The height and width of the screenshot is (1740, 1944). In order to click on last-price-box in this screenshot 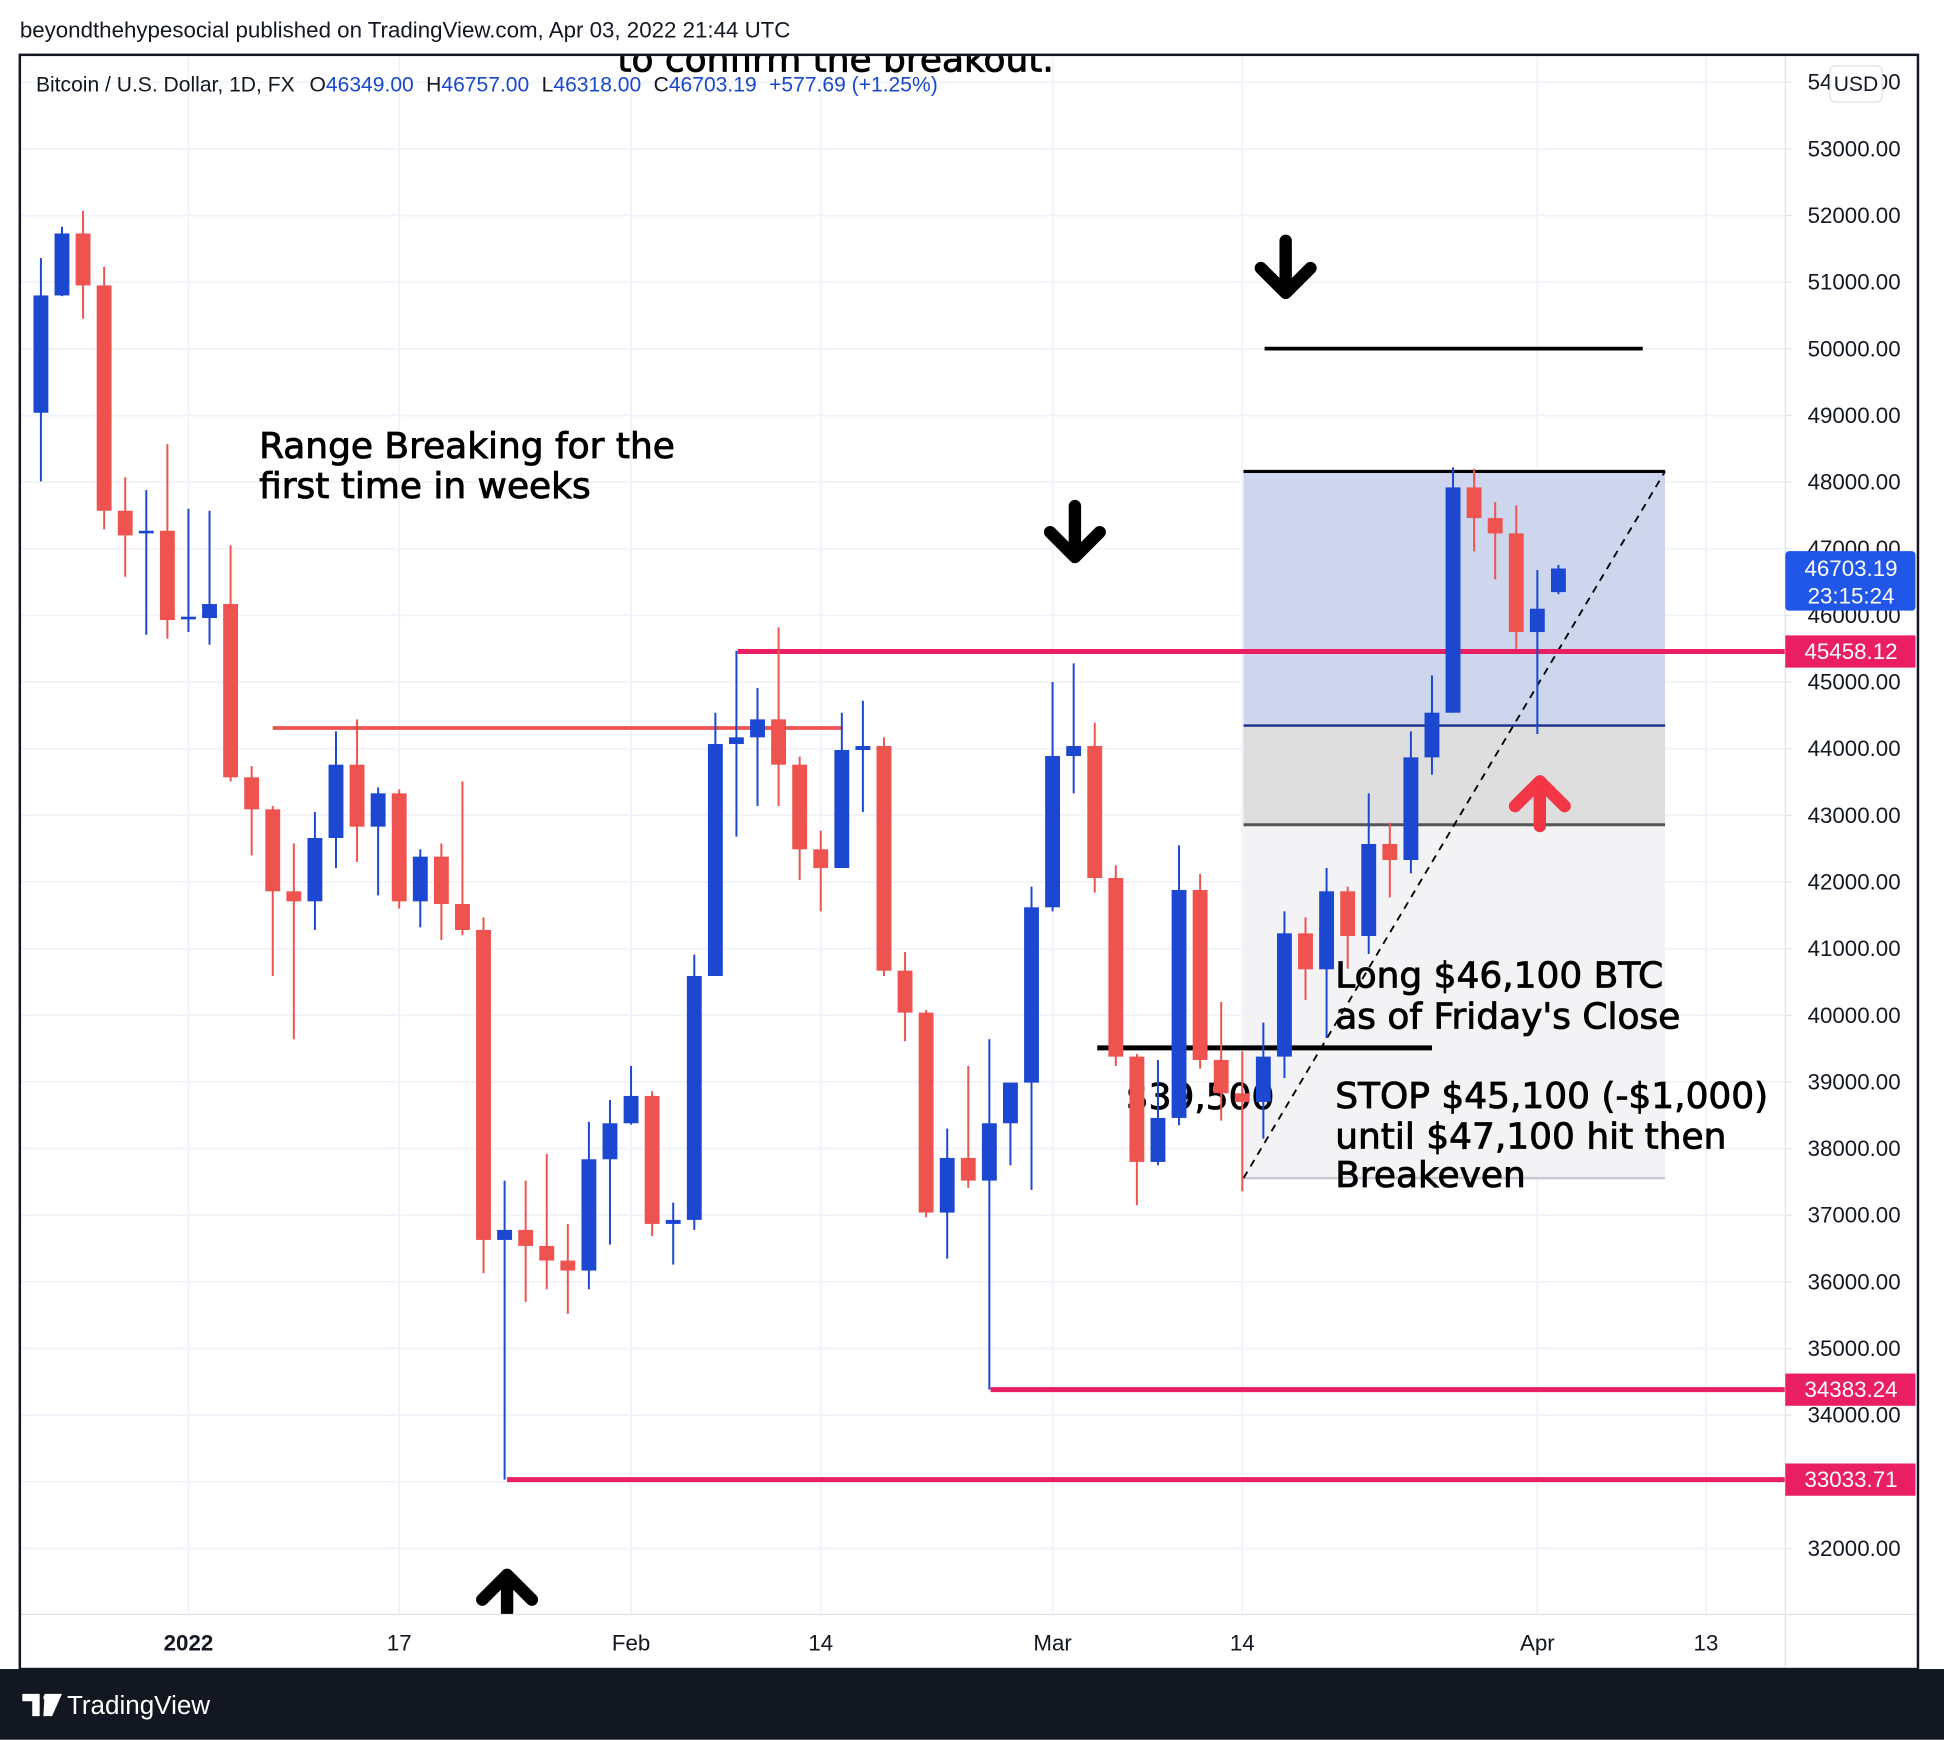, I will do `click(1850, 581)`.